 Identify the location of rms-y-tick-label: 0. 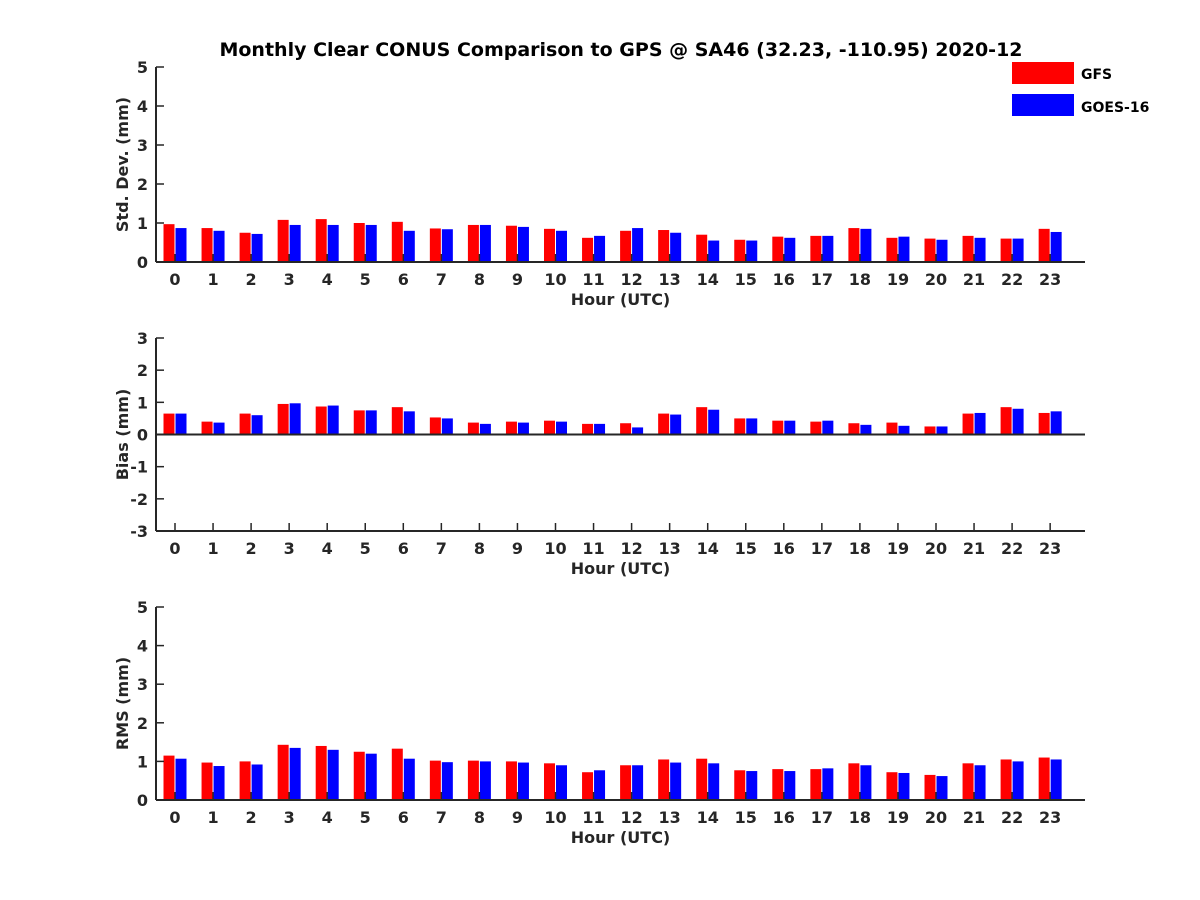
(142, 800).